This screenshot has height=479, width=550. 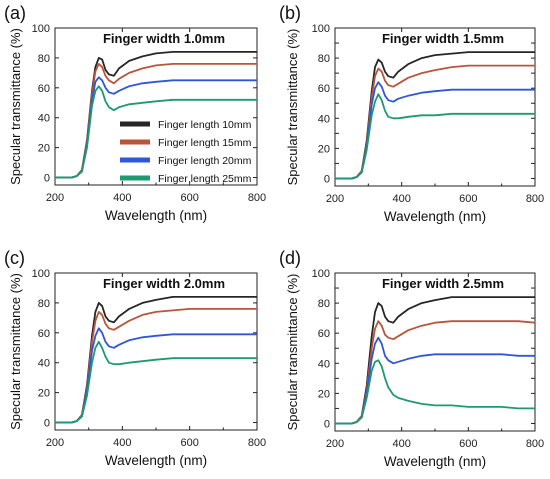 What do you see at coordinates (164, 38) in the screenshot?
I see `chart-title: Finger width 1.0mm` at bounding box center [164, 38].